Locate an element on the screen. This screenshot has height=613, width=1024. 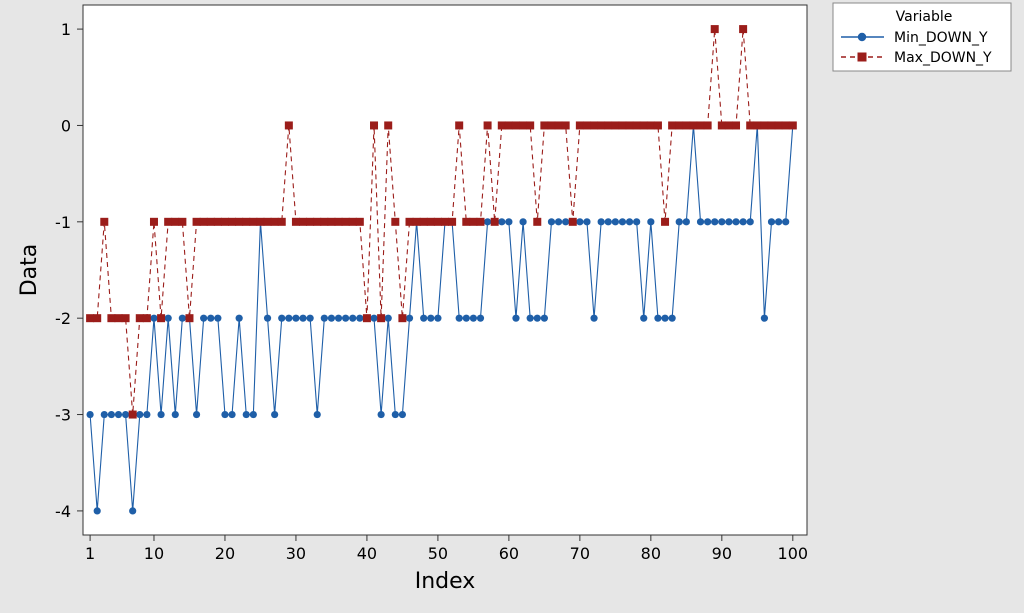
y-axis-title: Data is located at coordinates (29, 270).